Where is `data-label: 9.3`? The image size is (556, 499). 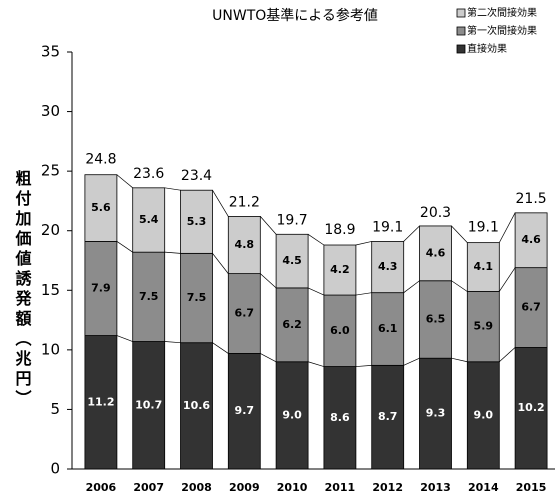 data-label: 9.3 is located at coordinates (436, 413).